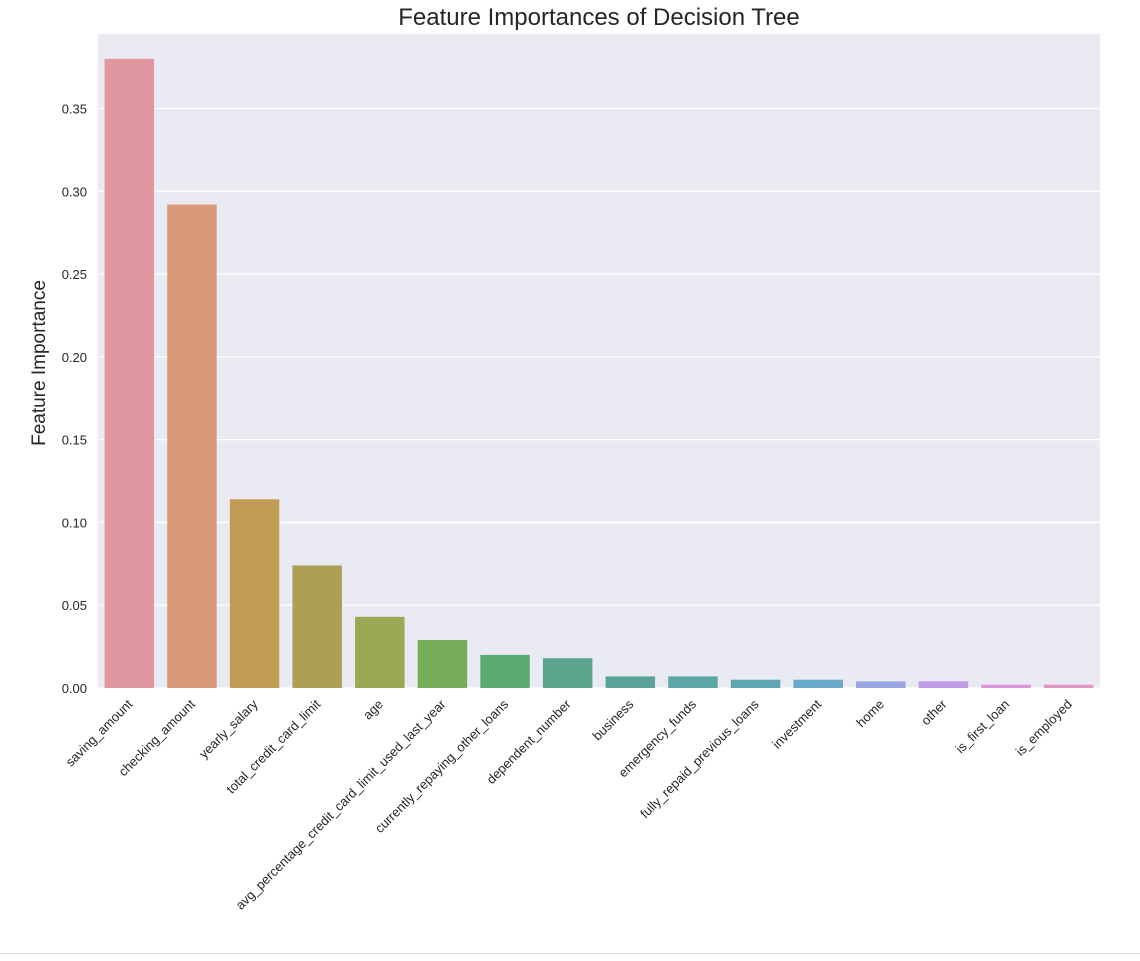  What do you see at coordinates (74, 688) in the screenshot?
I see `y-tick-label: 0.00` at bounding box center [74, 688].